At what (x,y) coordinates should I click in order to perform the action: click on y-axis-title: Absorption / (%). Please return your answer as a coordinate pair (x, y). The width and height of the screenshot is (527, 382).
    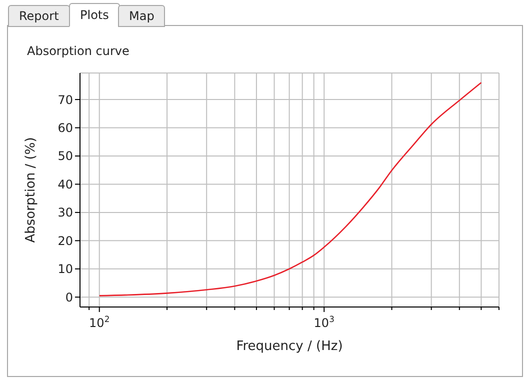
    Looking at the image, I should click on (31, 190).